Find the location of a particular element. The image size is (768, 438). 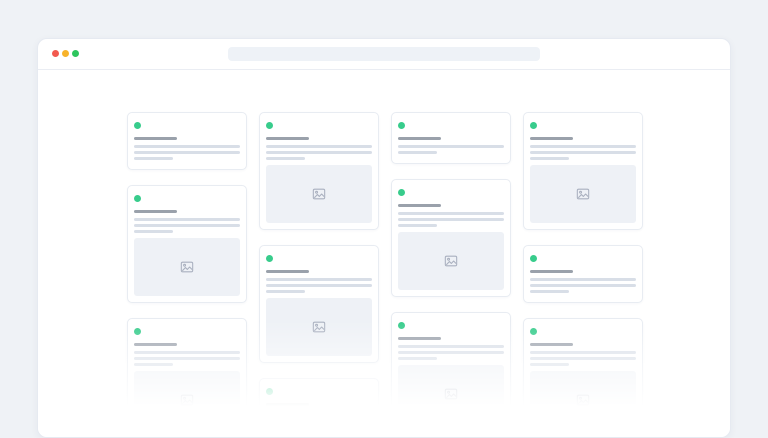

minimize-button is located at coordinates (65, 53).